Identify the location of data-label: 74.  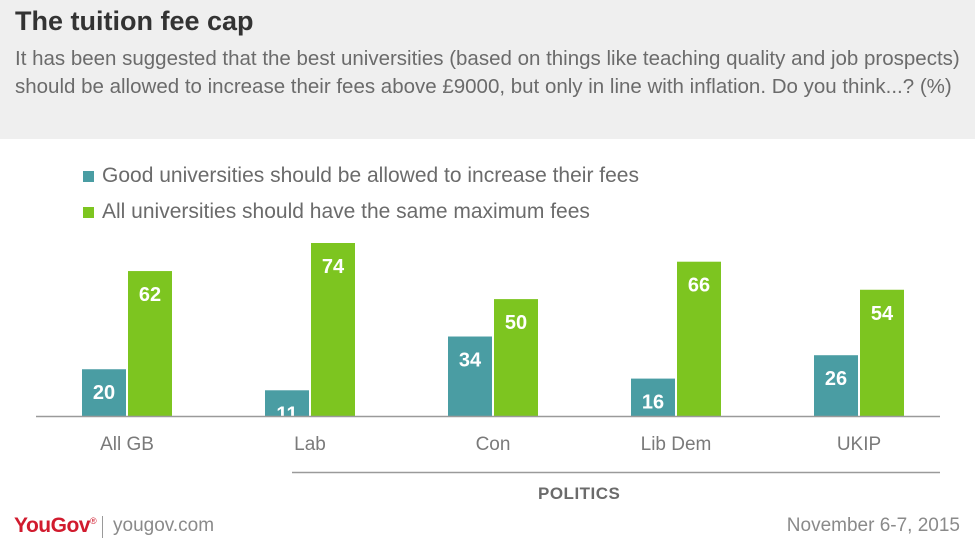
(333, 267).